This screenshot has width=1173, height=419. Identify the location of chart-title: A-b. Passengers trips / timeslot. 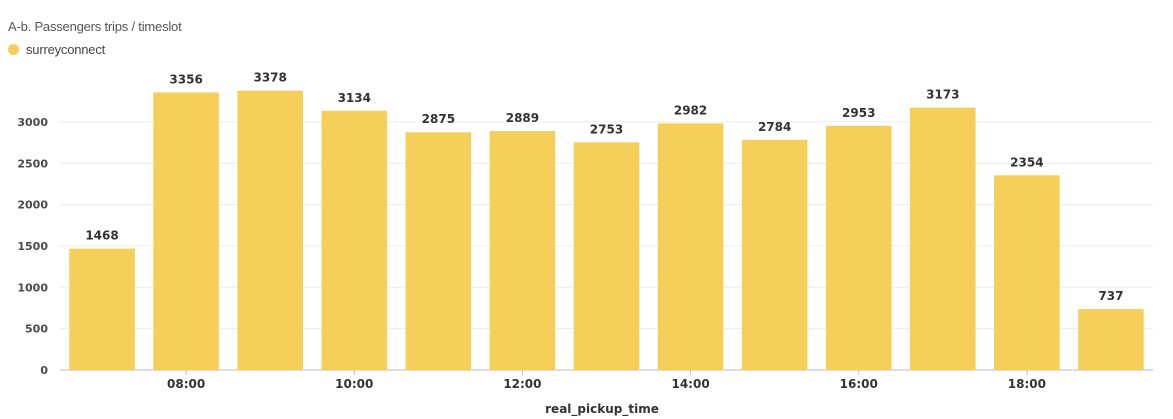
(95, 26).